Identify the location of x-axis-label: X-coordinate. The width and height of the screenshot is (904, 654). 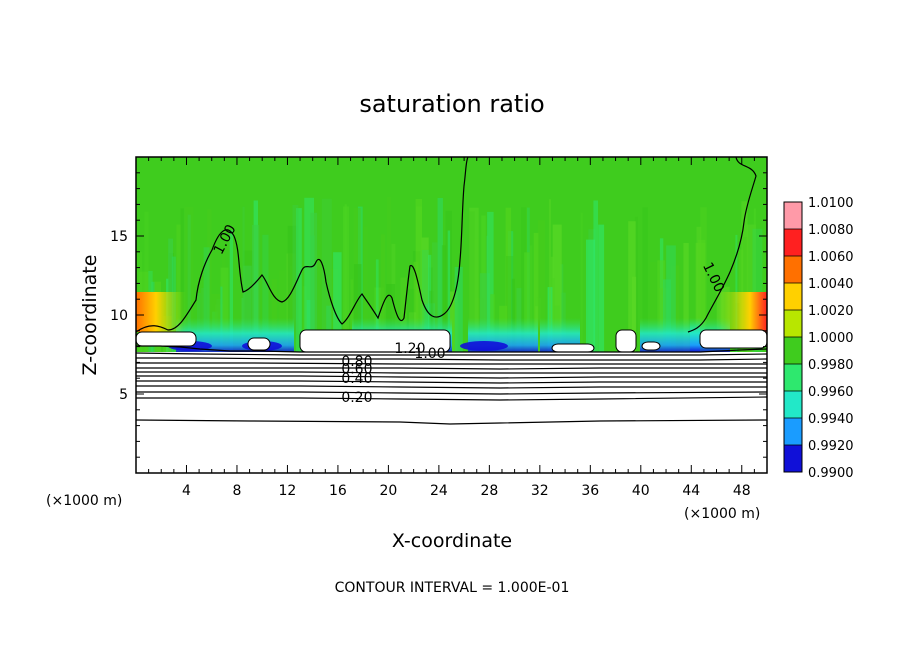
(452, 541).